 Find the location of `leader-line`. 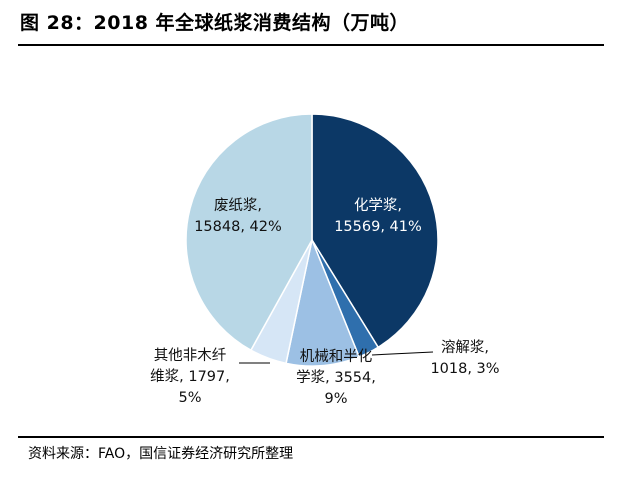

leader-line is located at coordinates (402, 353).